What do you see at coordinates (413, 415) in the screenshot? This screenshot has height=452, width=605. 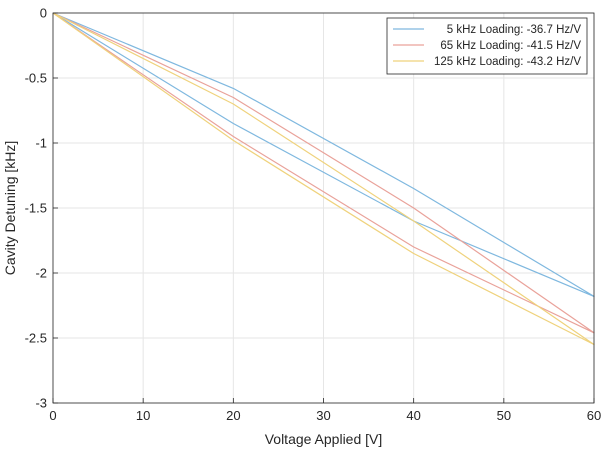 I see `x-tick-label: 40` at bounding box center [413, 415].